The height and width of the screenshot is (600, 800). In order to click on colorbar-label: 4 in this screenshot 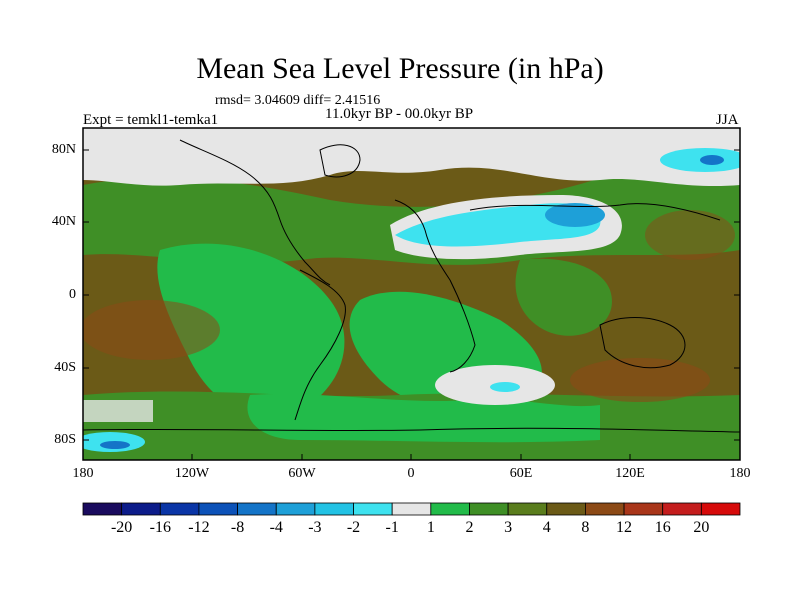, I will do `click(546, 527)`.